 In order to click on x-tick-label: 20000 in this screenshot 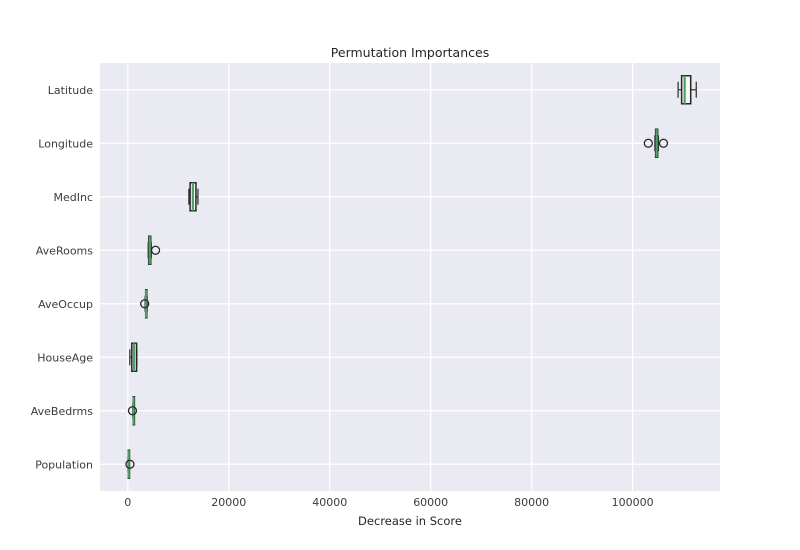, I will do `click(228, 502)`.